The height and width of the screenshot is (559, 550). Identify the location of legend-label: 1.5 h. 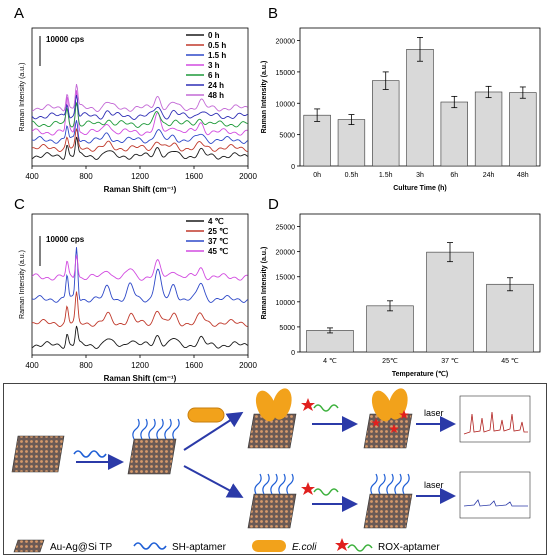
(217, 55).